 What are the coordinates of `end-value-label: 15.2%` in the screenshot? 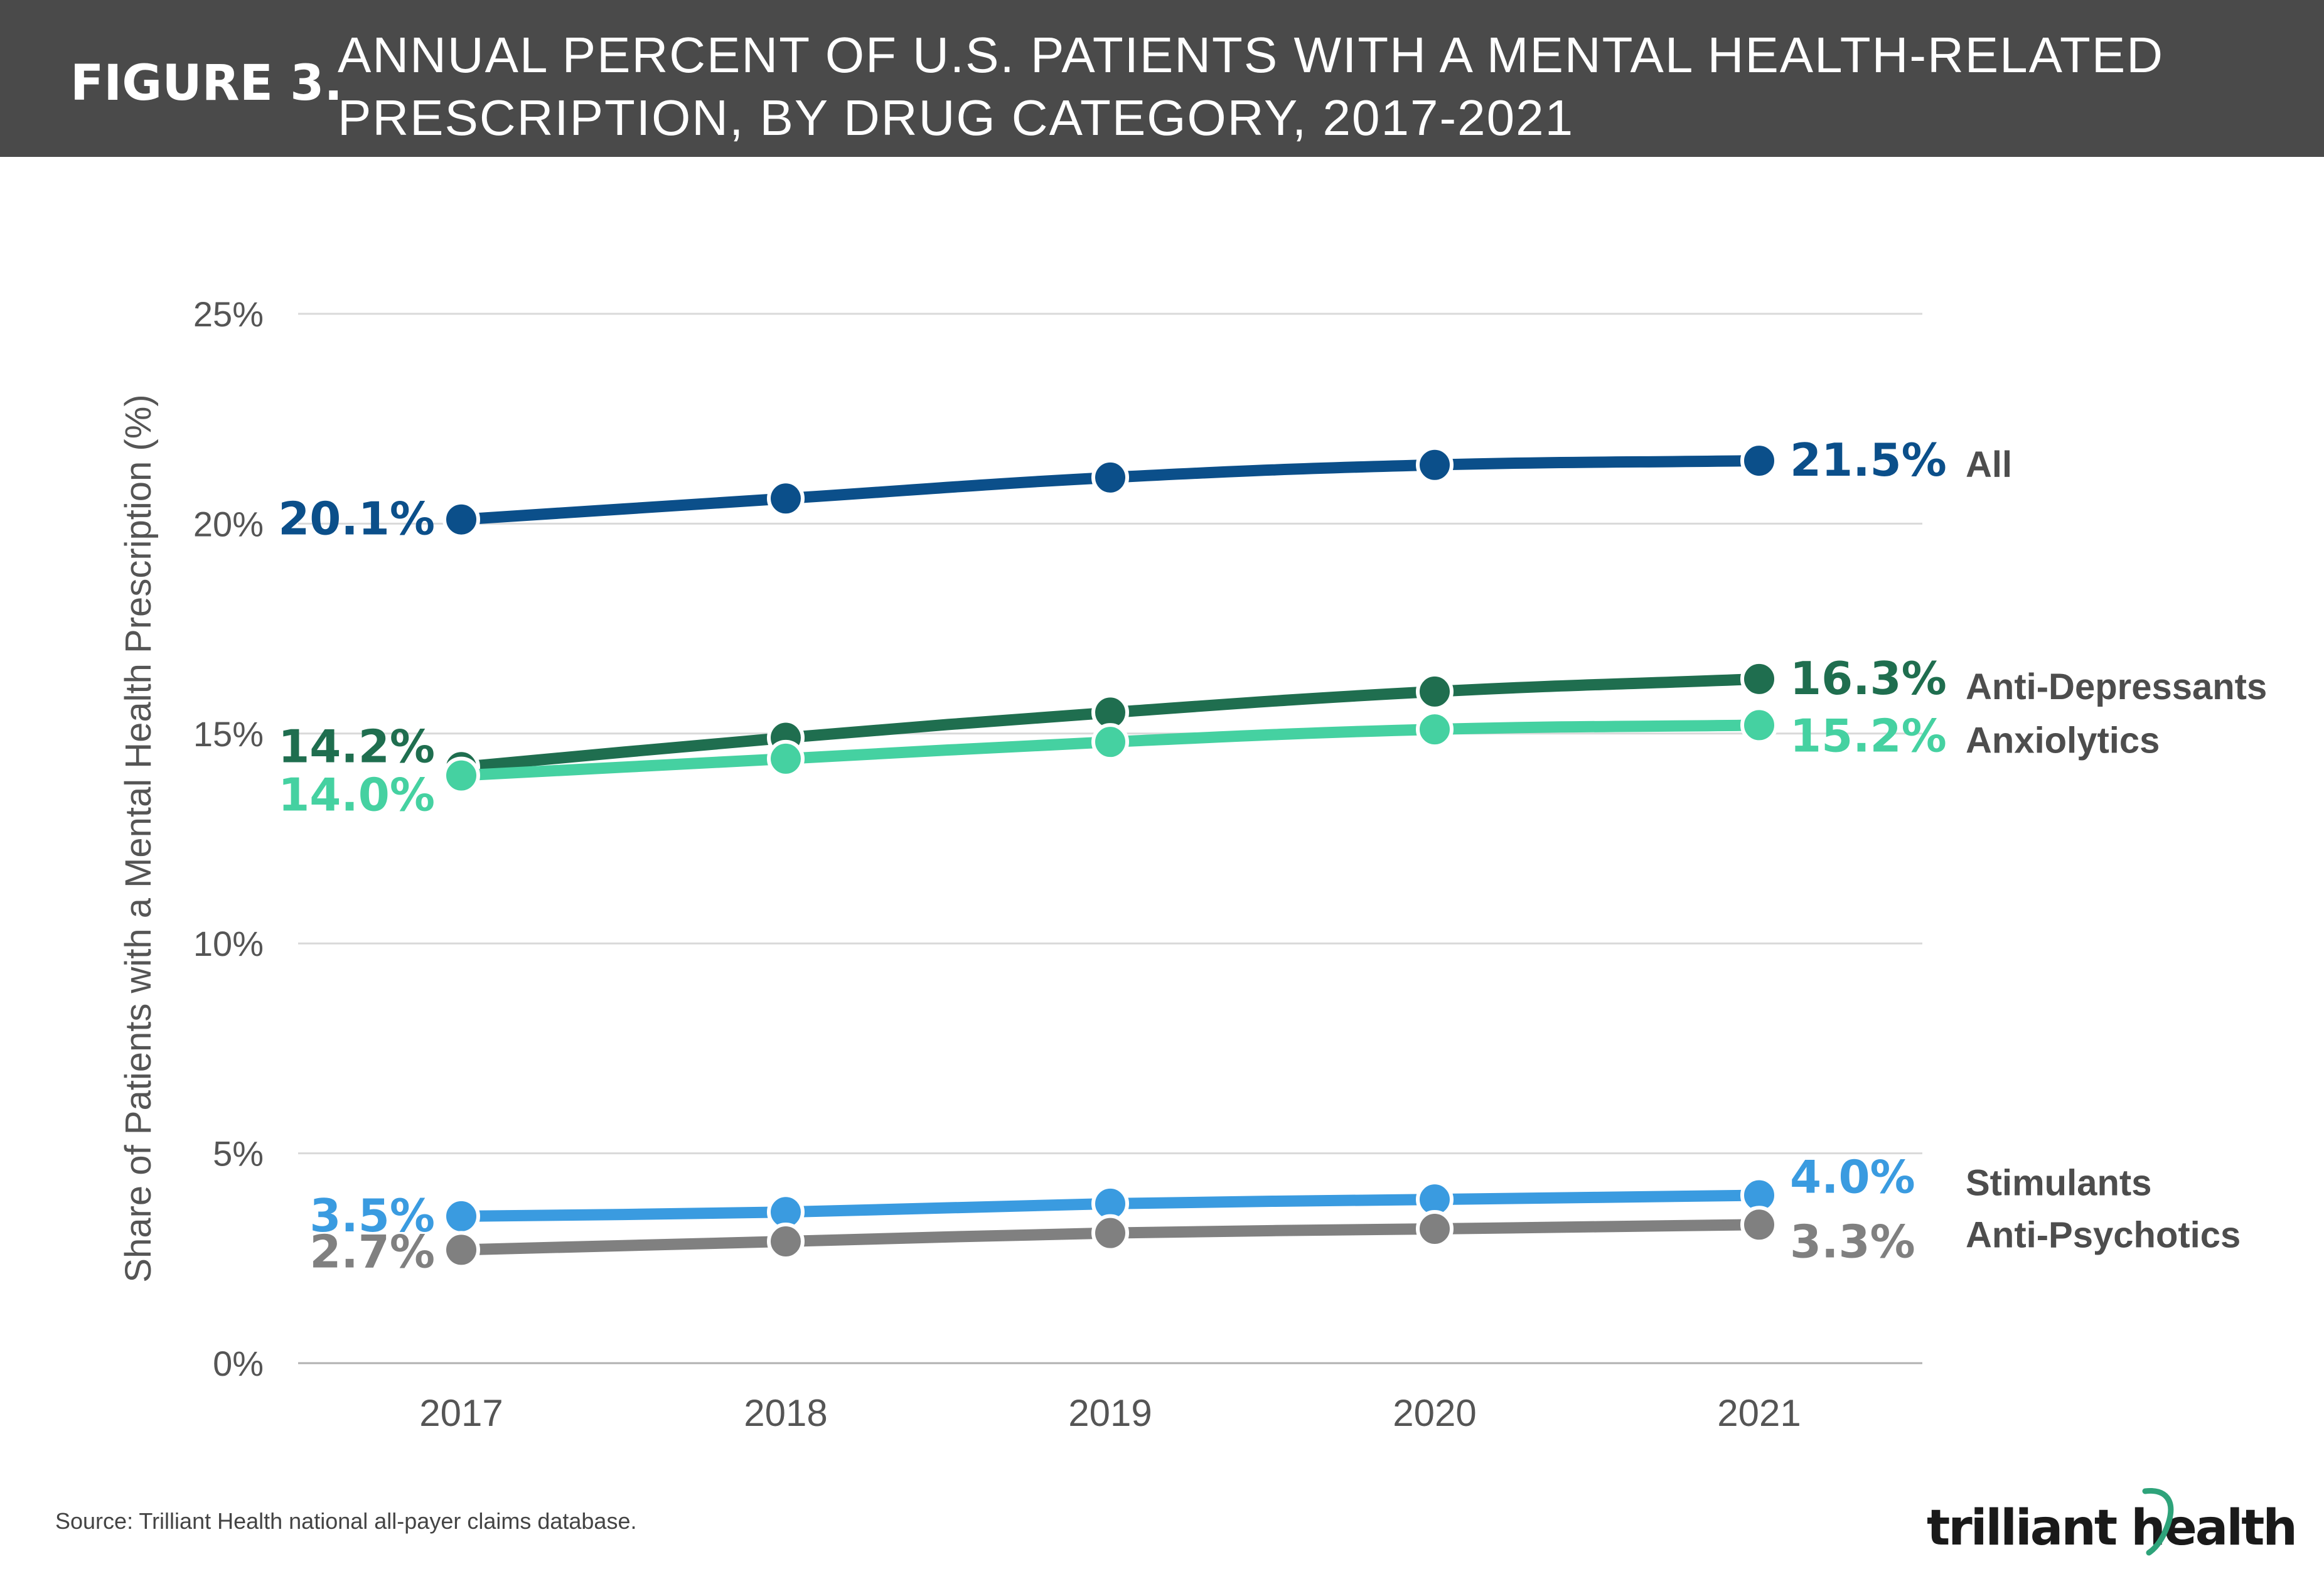 It's located at (1868, 735).